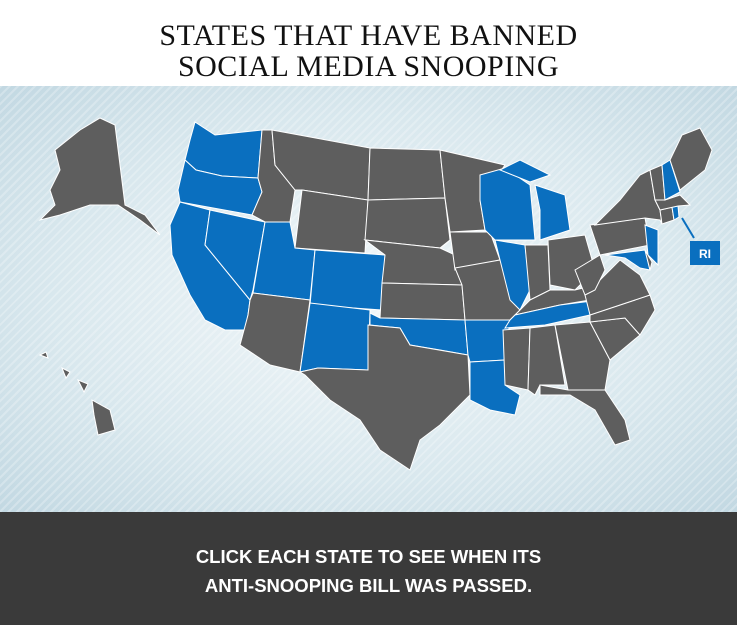 The height and width of the screenshot is (625, 737). I want to click on state-fl, so click(585, 415).